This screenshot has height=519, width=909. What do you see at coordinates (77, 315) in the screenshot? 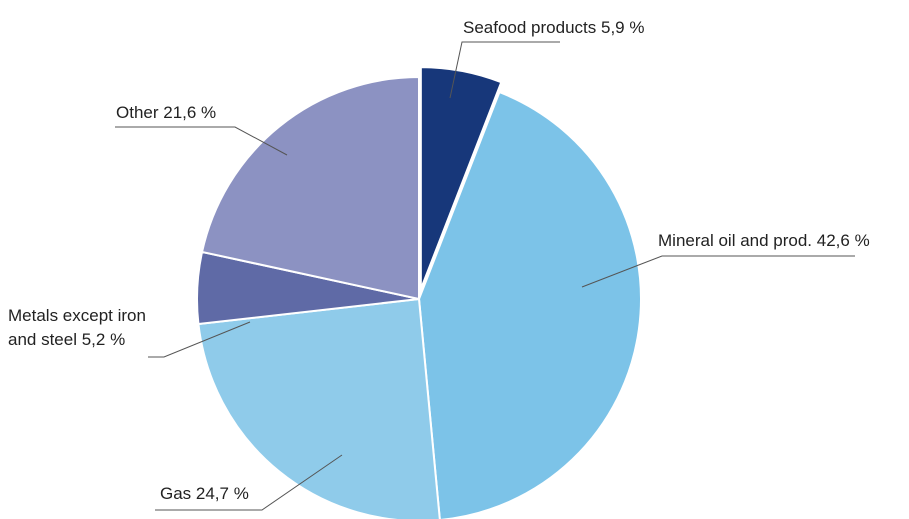
I see `slice-label-metals-line-1: Metals except iron` at bounding box center [77, 315].